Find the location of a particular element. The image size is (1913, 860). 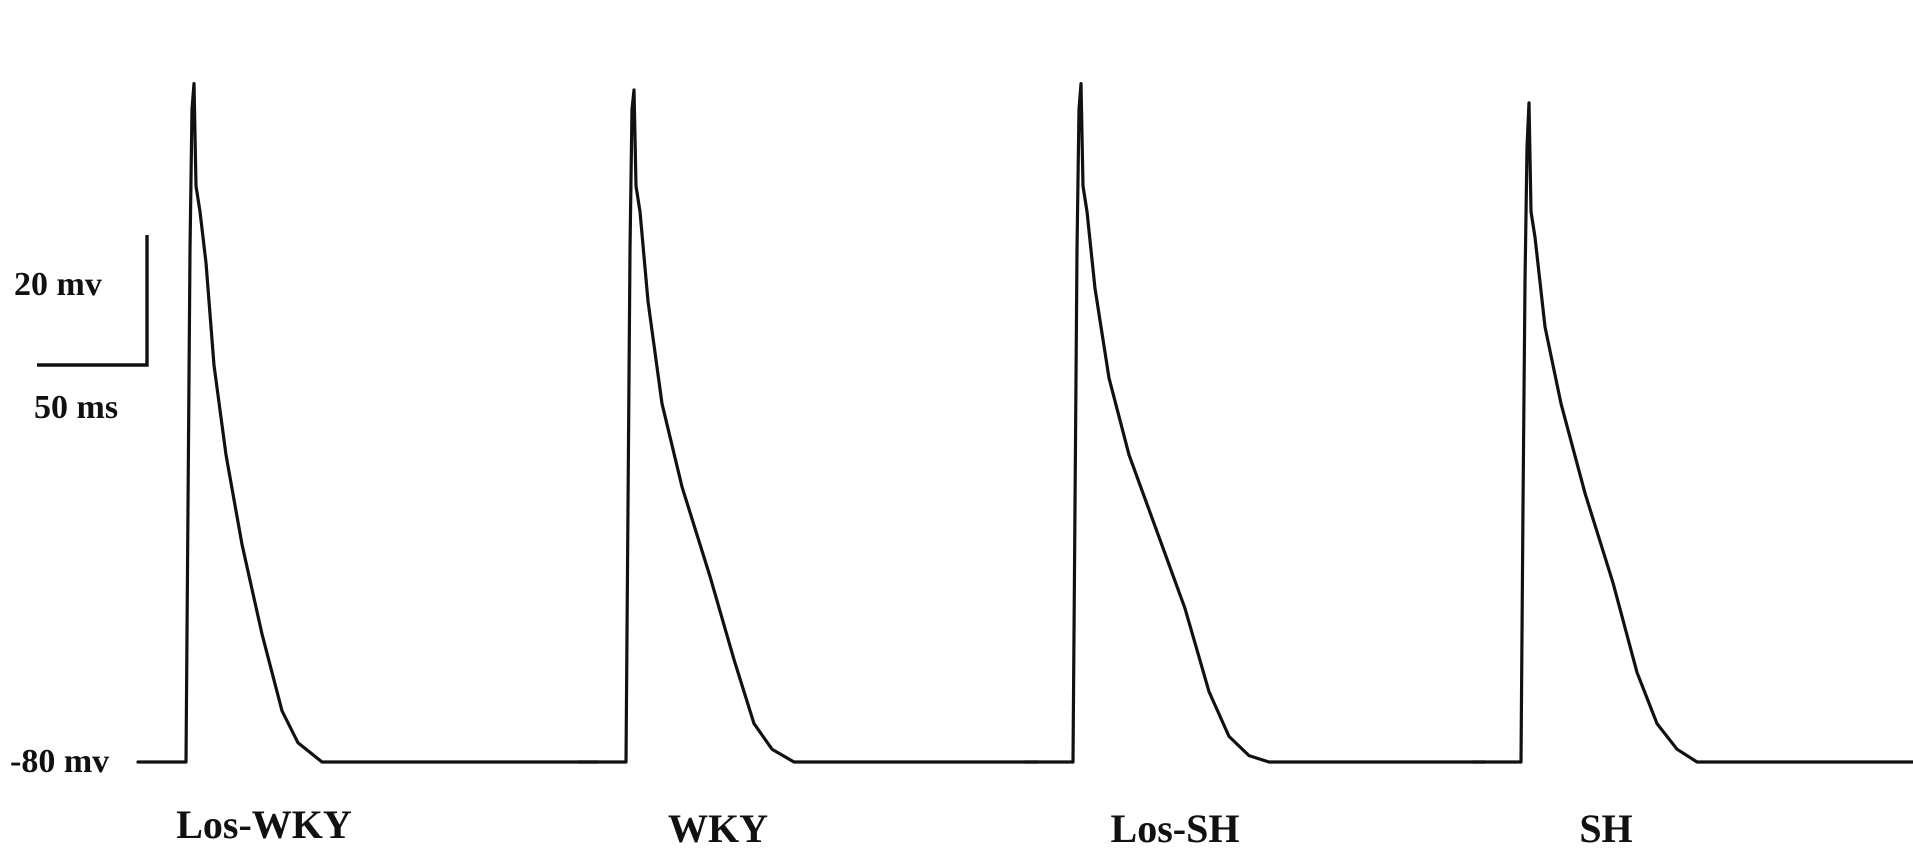

trace-label-los-sh: Los-SH is located at coordinates (1175, 828).